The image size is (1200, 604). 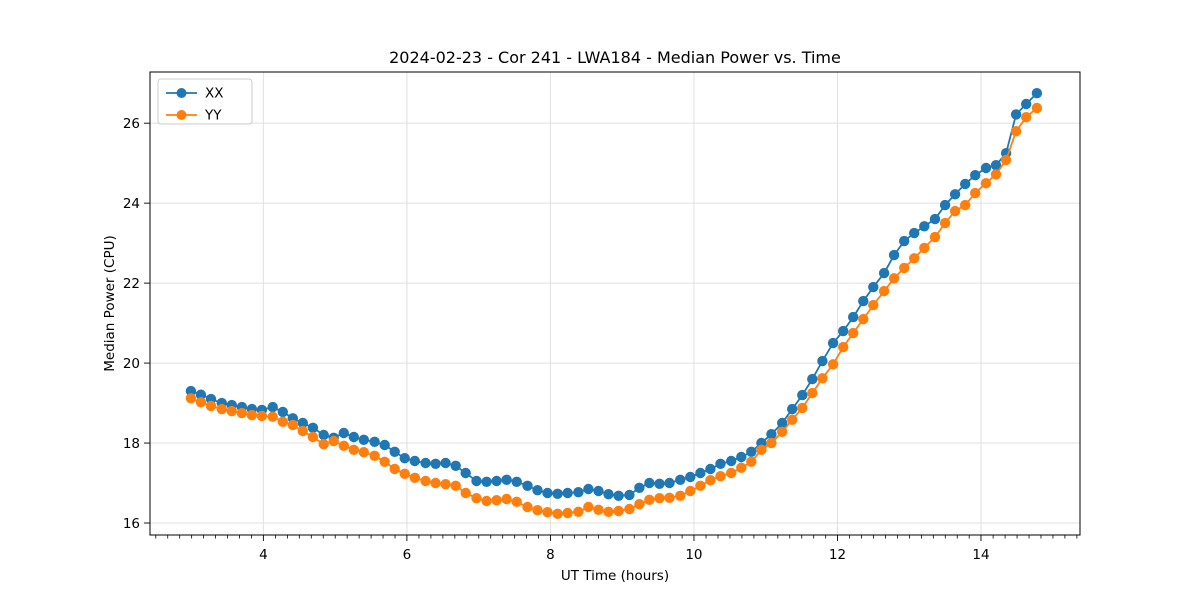 What do you see at coordinates (131, 204) in the screenshot?
I see `y-tick-label: 24` at bounding box center [131, 204].